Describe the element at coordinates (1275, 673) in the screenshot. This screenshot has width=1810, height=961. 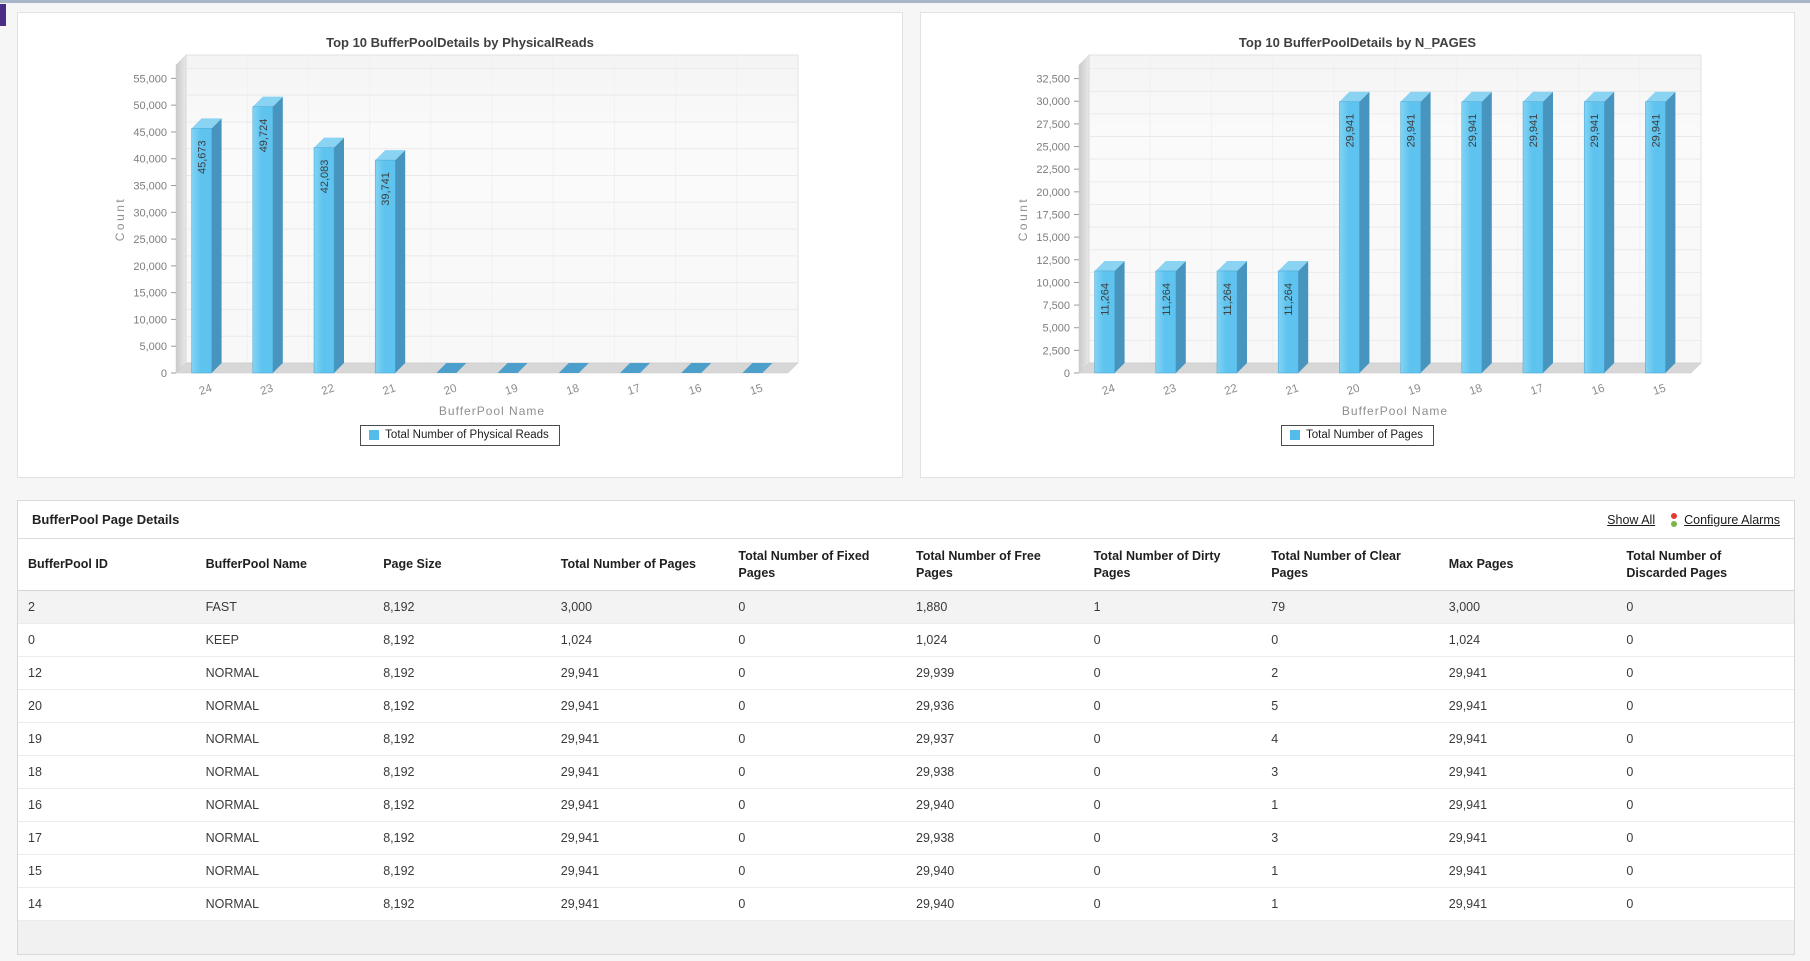
I see `table-cell: 2` at that location.